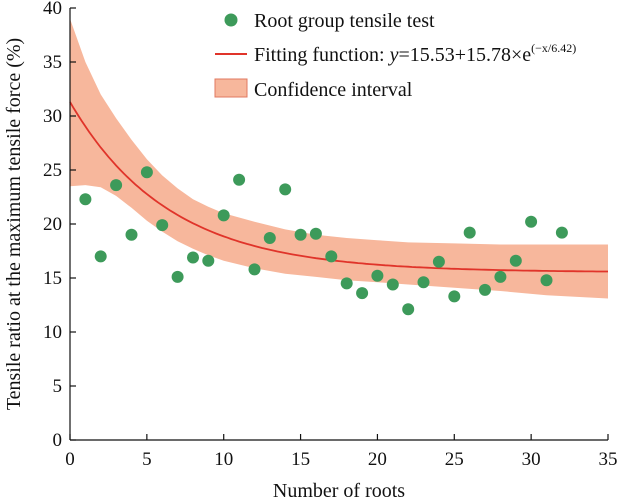  Describe the element at coordinates (231, 88) in the screenshot. I see `legend-marker-band` at that location.